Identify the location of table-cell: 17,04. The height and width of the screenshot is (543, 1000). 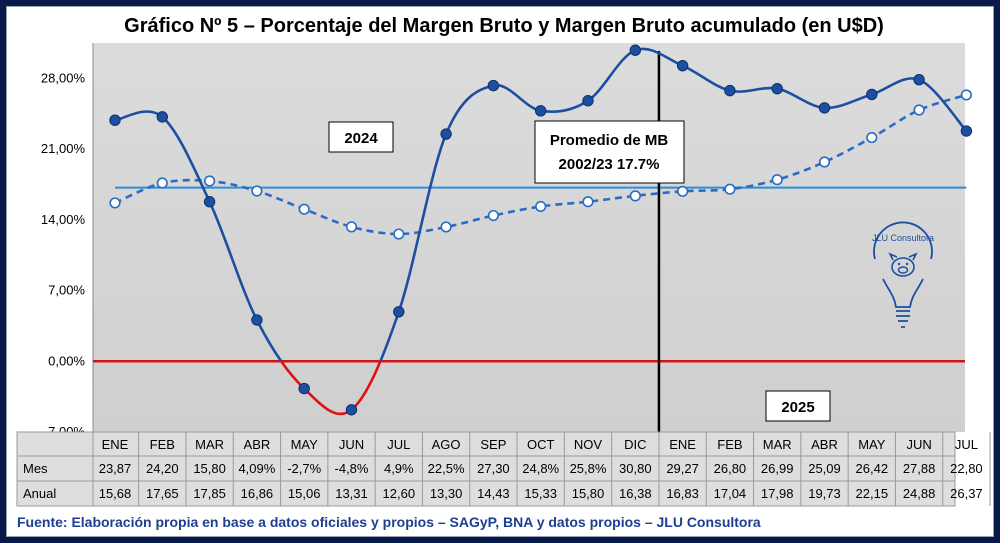
(730, 493).